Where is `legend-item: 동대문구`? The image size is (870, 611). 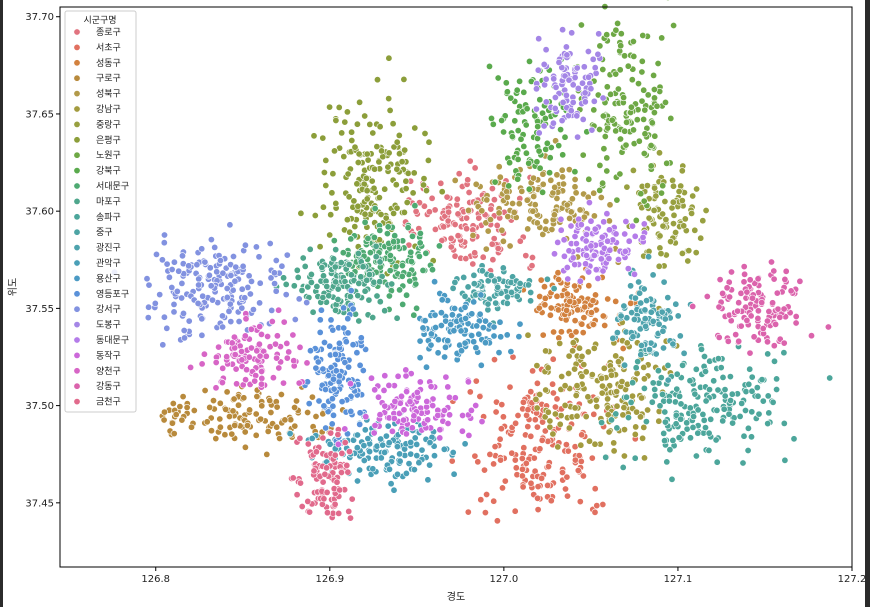 legend-item: 동대문구 is located at coordinates (101, 340).